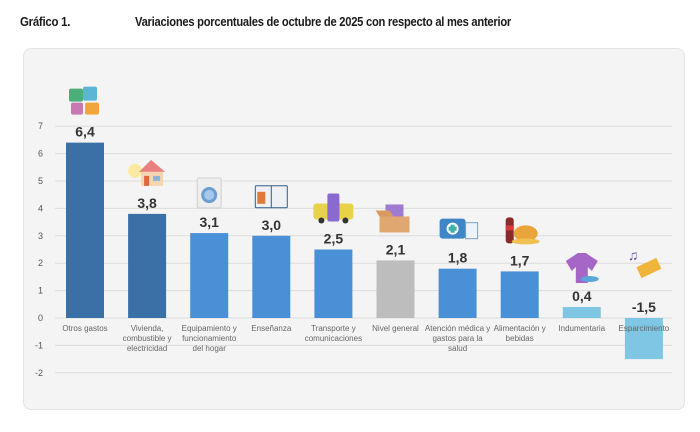  I want to click on ticket-music-icon: ♫, so click(645, 263).